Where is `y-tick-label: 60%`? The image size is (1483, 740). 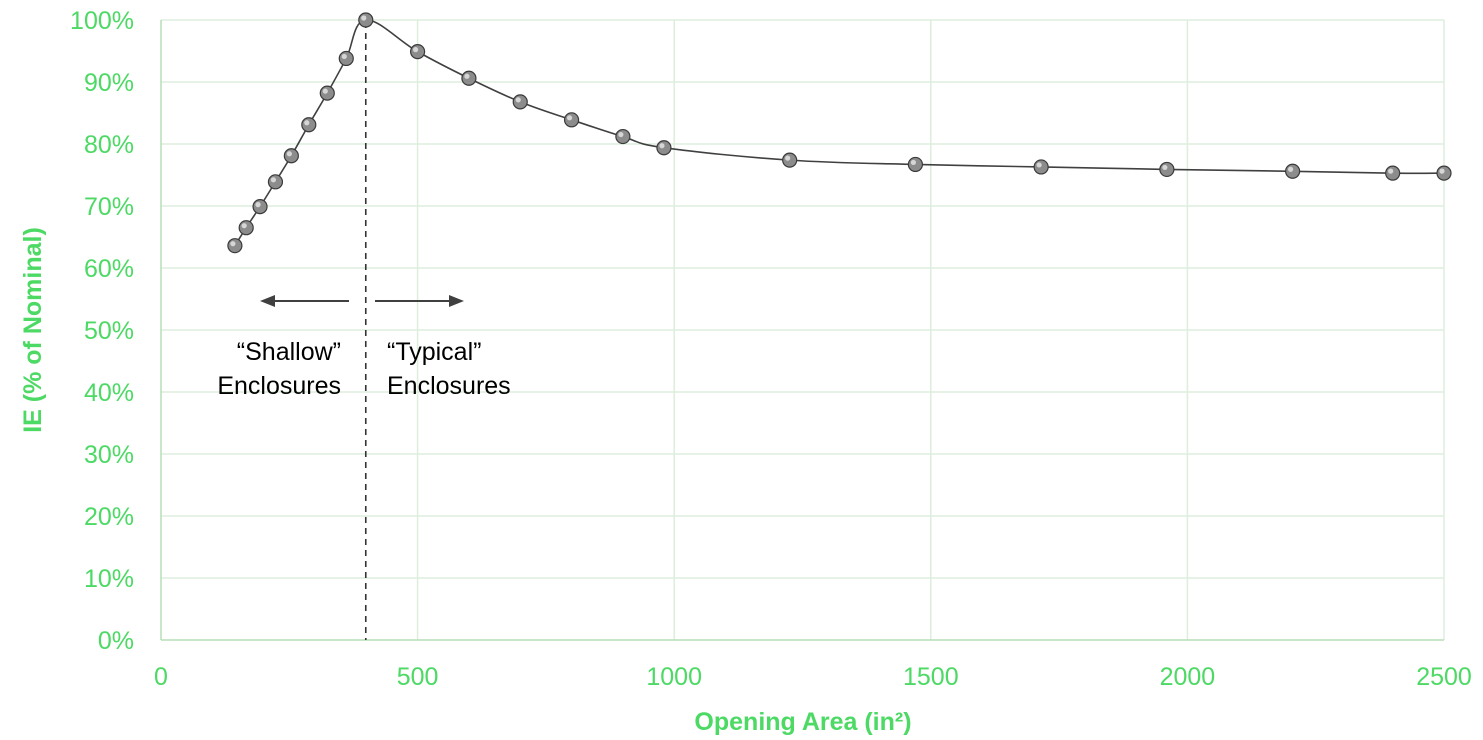
y-tick-label: 60% is located at coordinates (109, 269).